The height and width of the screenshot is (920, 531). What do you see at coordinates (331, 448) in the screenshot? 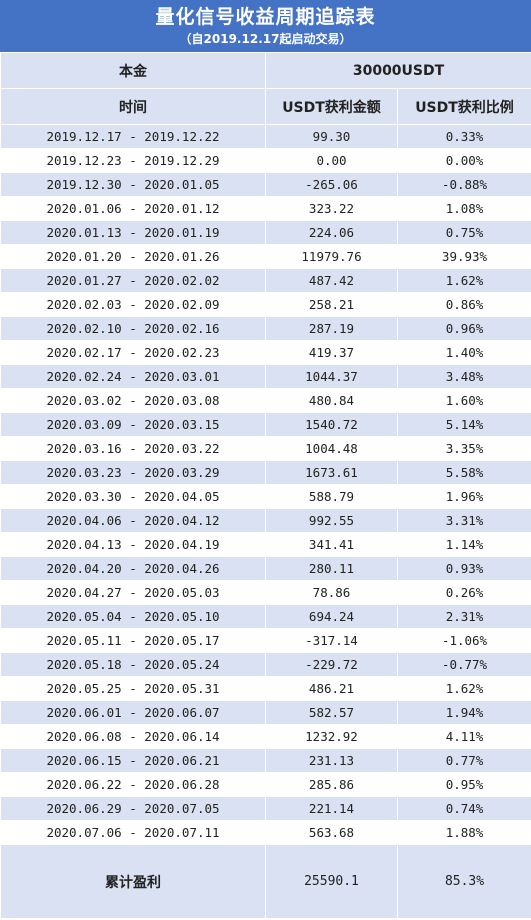
I see `row-amount: 1004.48` at bounding box center [331, 448].